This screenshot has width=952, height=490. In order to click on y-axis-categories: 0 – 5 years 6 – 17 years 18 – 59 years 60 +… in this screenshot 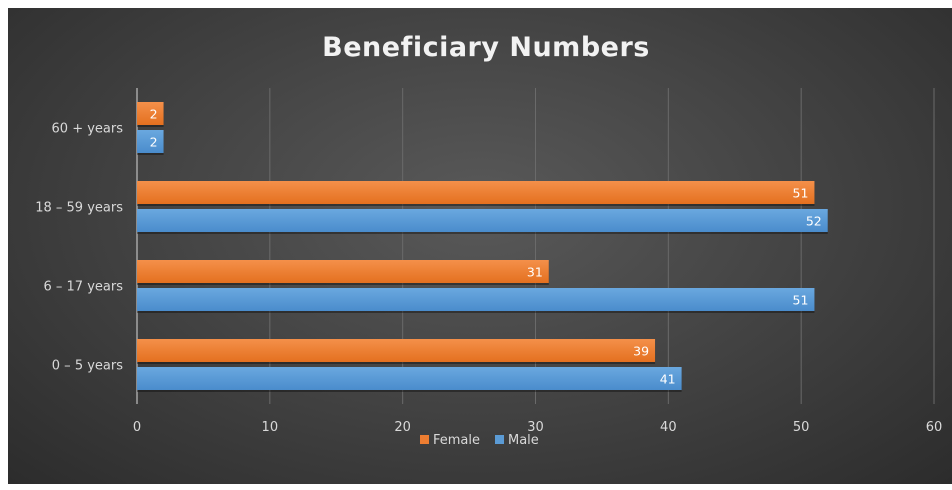, I will do `click(79, 248)`.